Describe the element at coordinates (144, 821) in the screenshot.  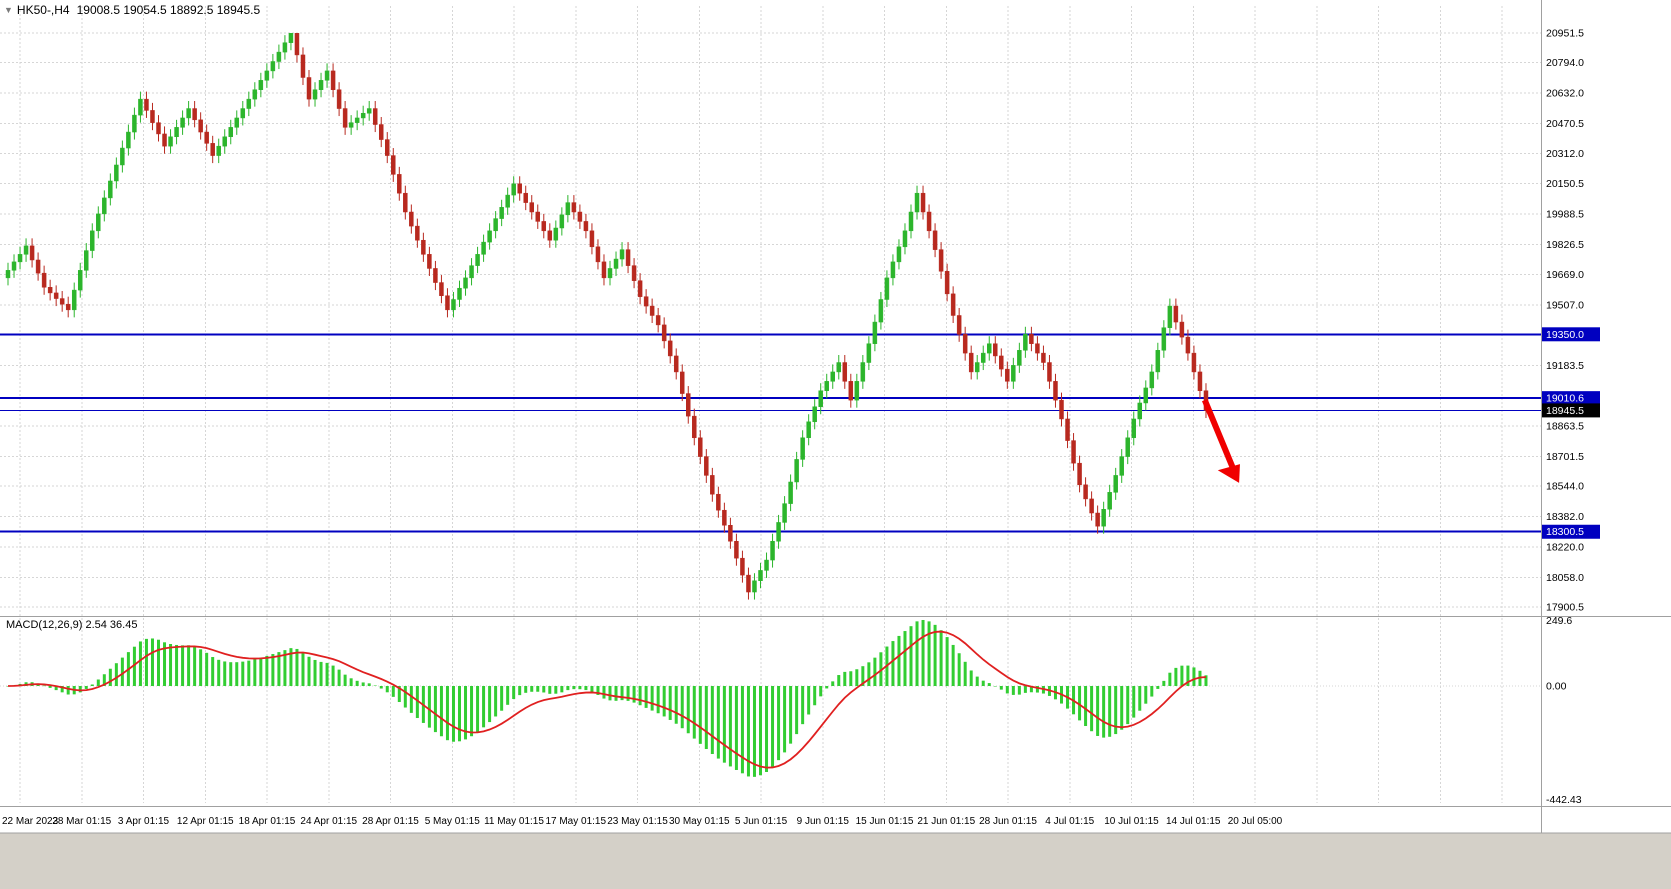
I see `svg-text: 3 Apr 01:15` at that location.